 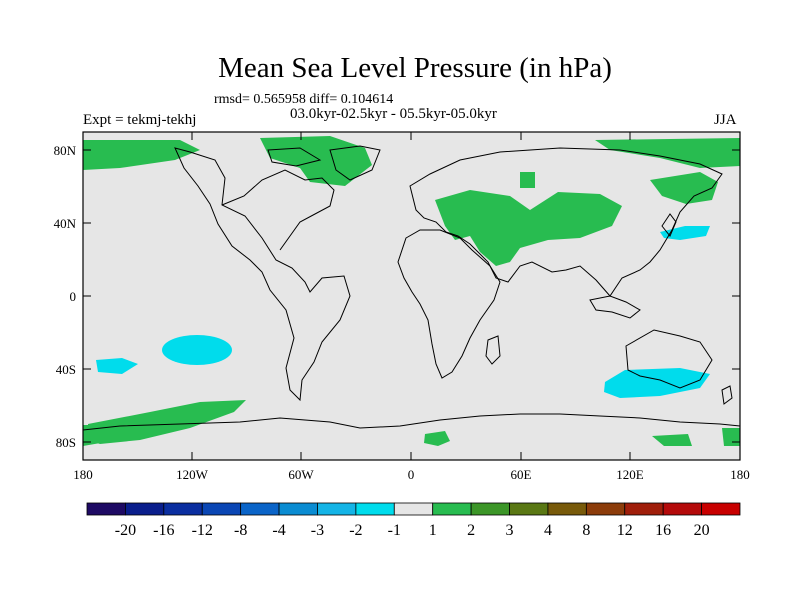 I want to click on colorbar-swatches, so click(x=413, y=509).